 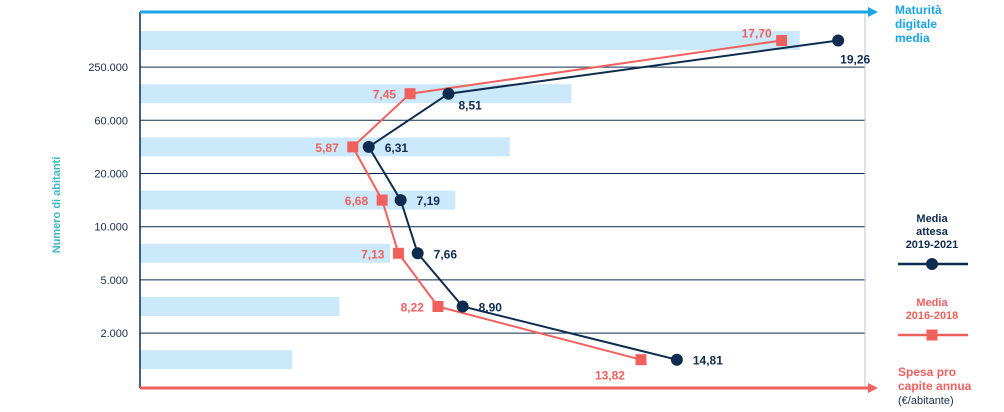 What do you see at coordinates (385, 95) in the screenshot?
I see `data-label-past-1: 7,45` at bounding box center [385, 95].